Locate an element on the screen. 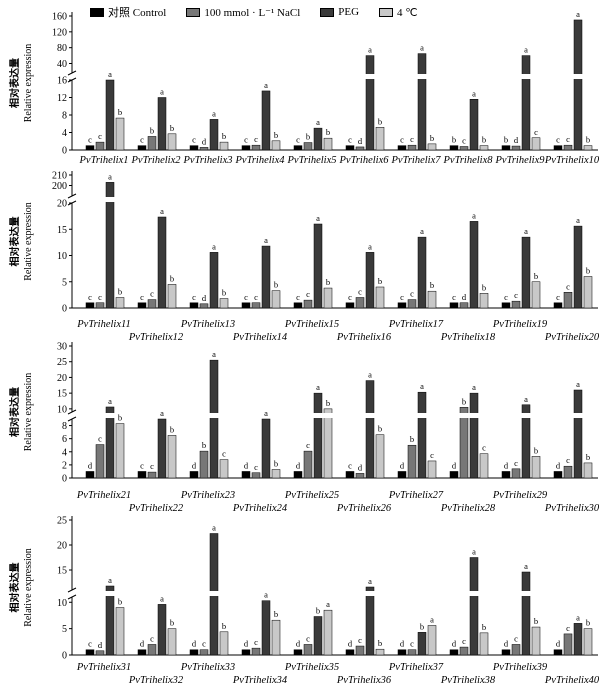 This screenshot has width=606, height=695. y-tick-label: 200 is located at coordinates (59, 186).